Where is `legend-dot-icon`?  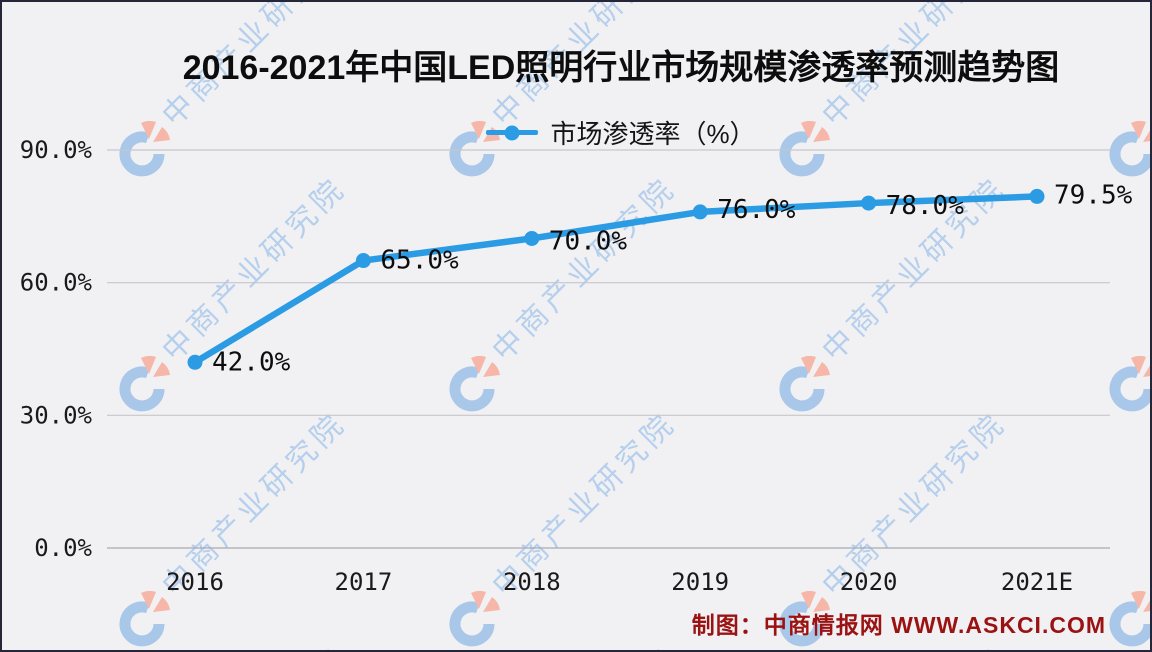 legend-dot-icon is located at coordinates (512, 132).